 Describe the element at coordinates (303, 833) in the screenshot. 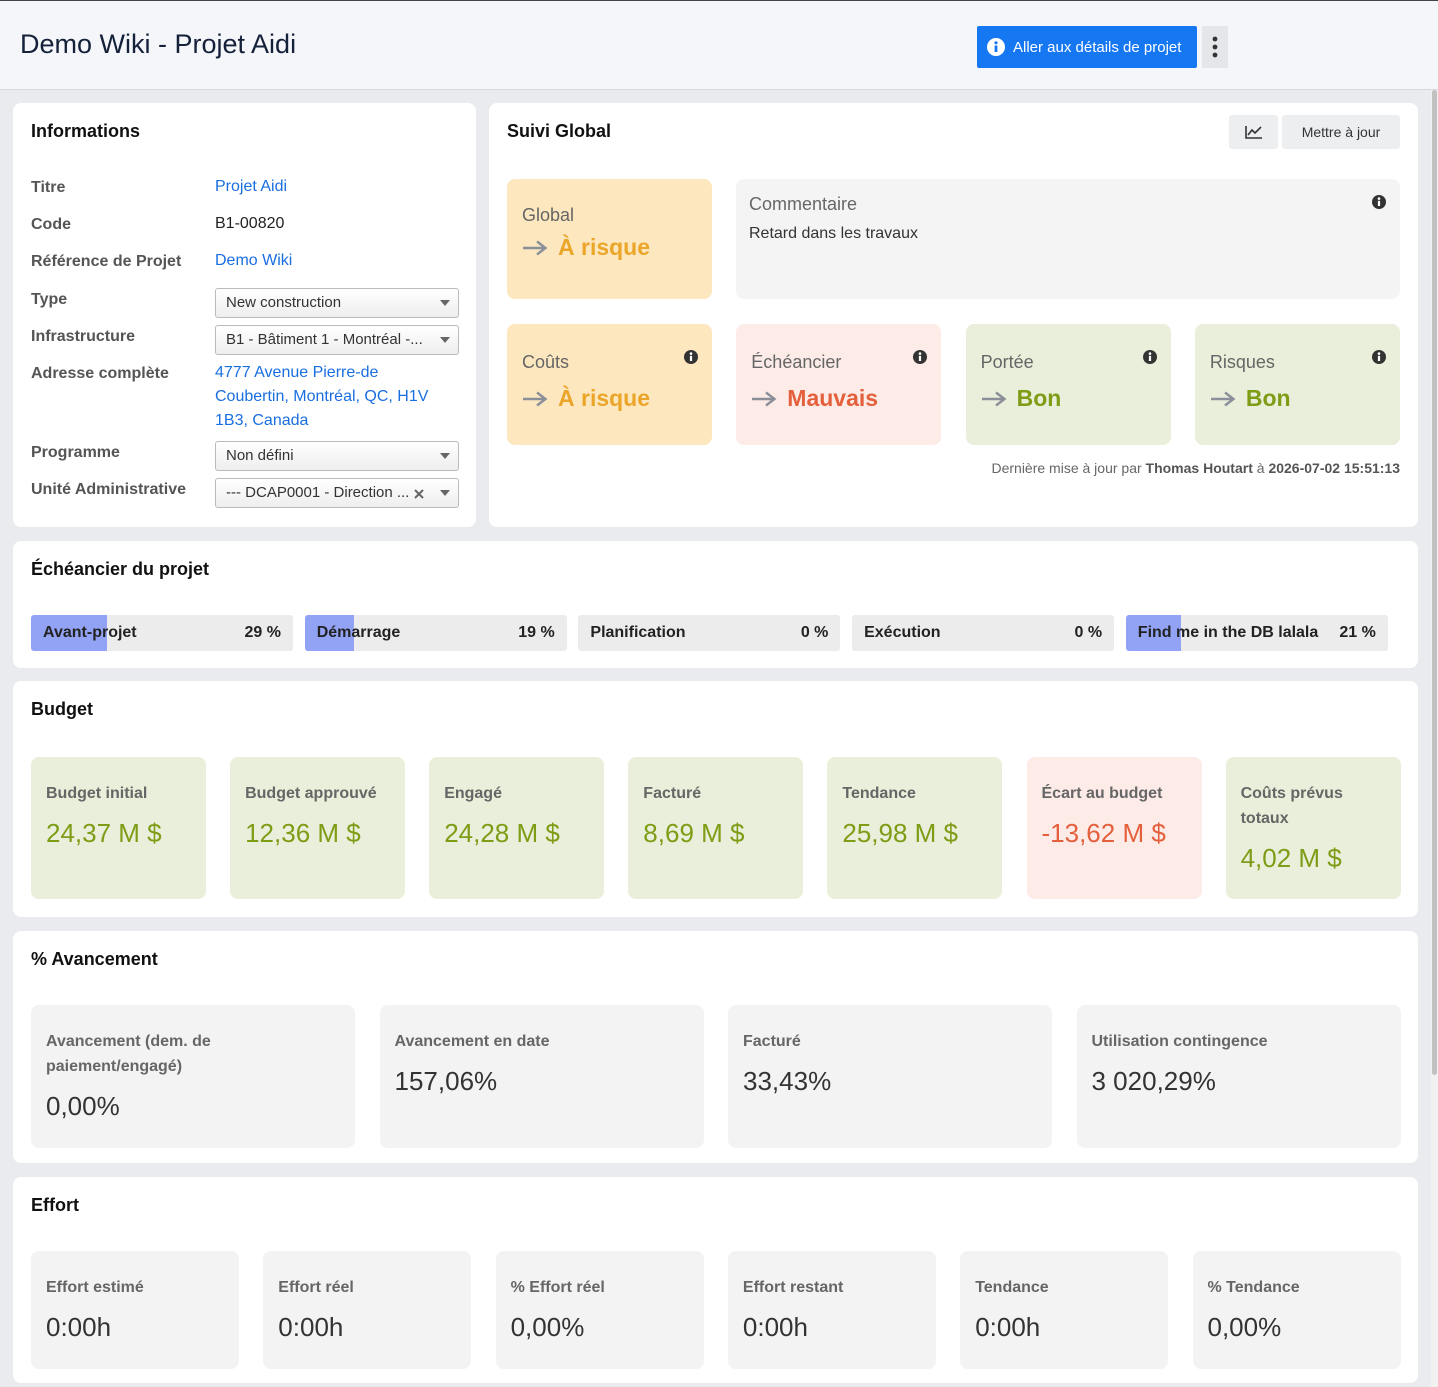

I see `kpi-value: 12,36 M $` at that location.